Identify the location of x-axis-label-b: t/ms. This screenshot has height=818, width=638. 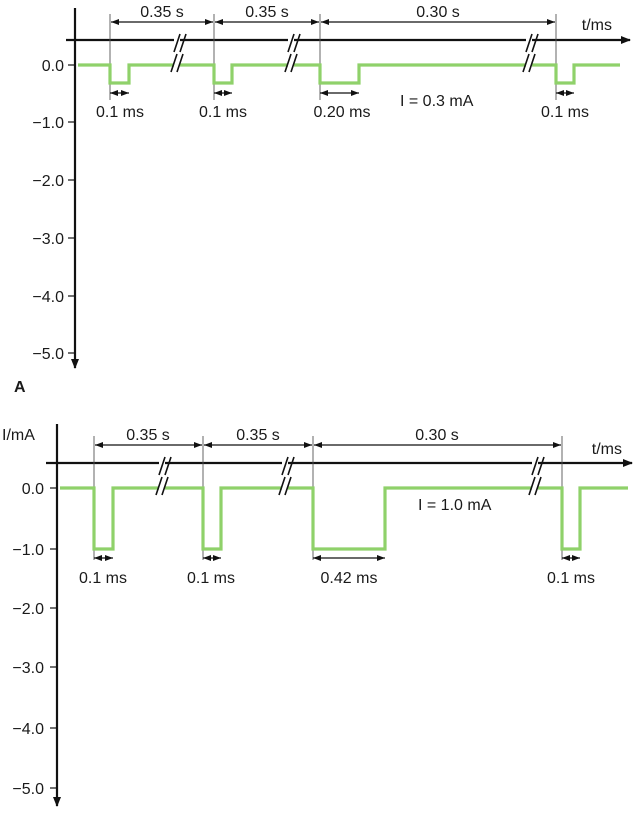
(607, 449).